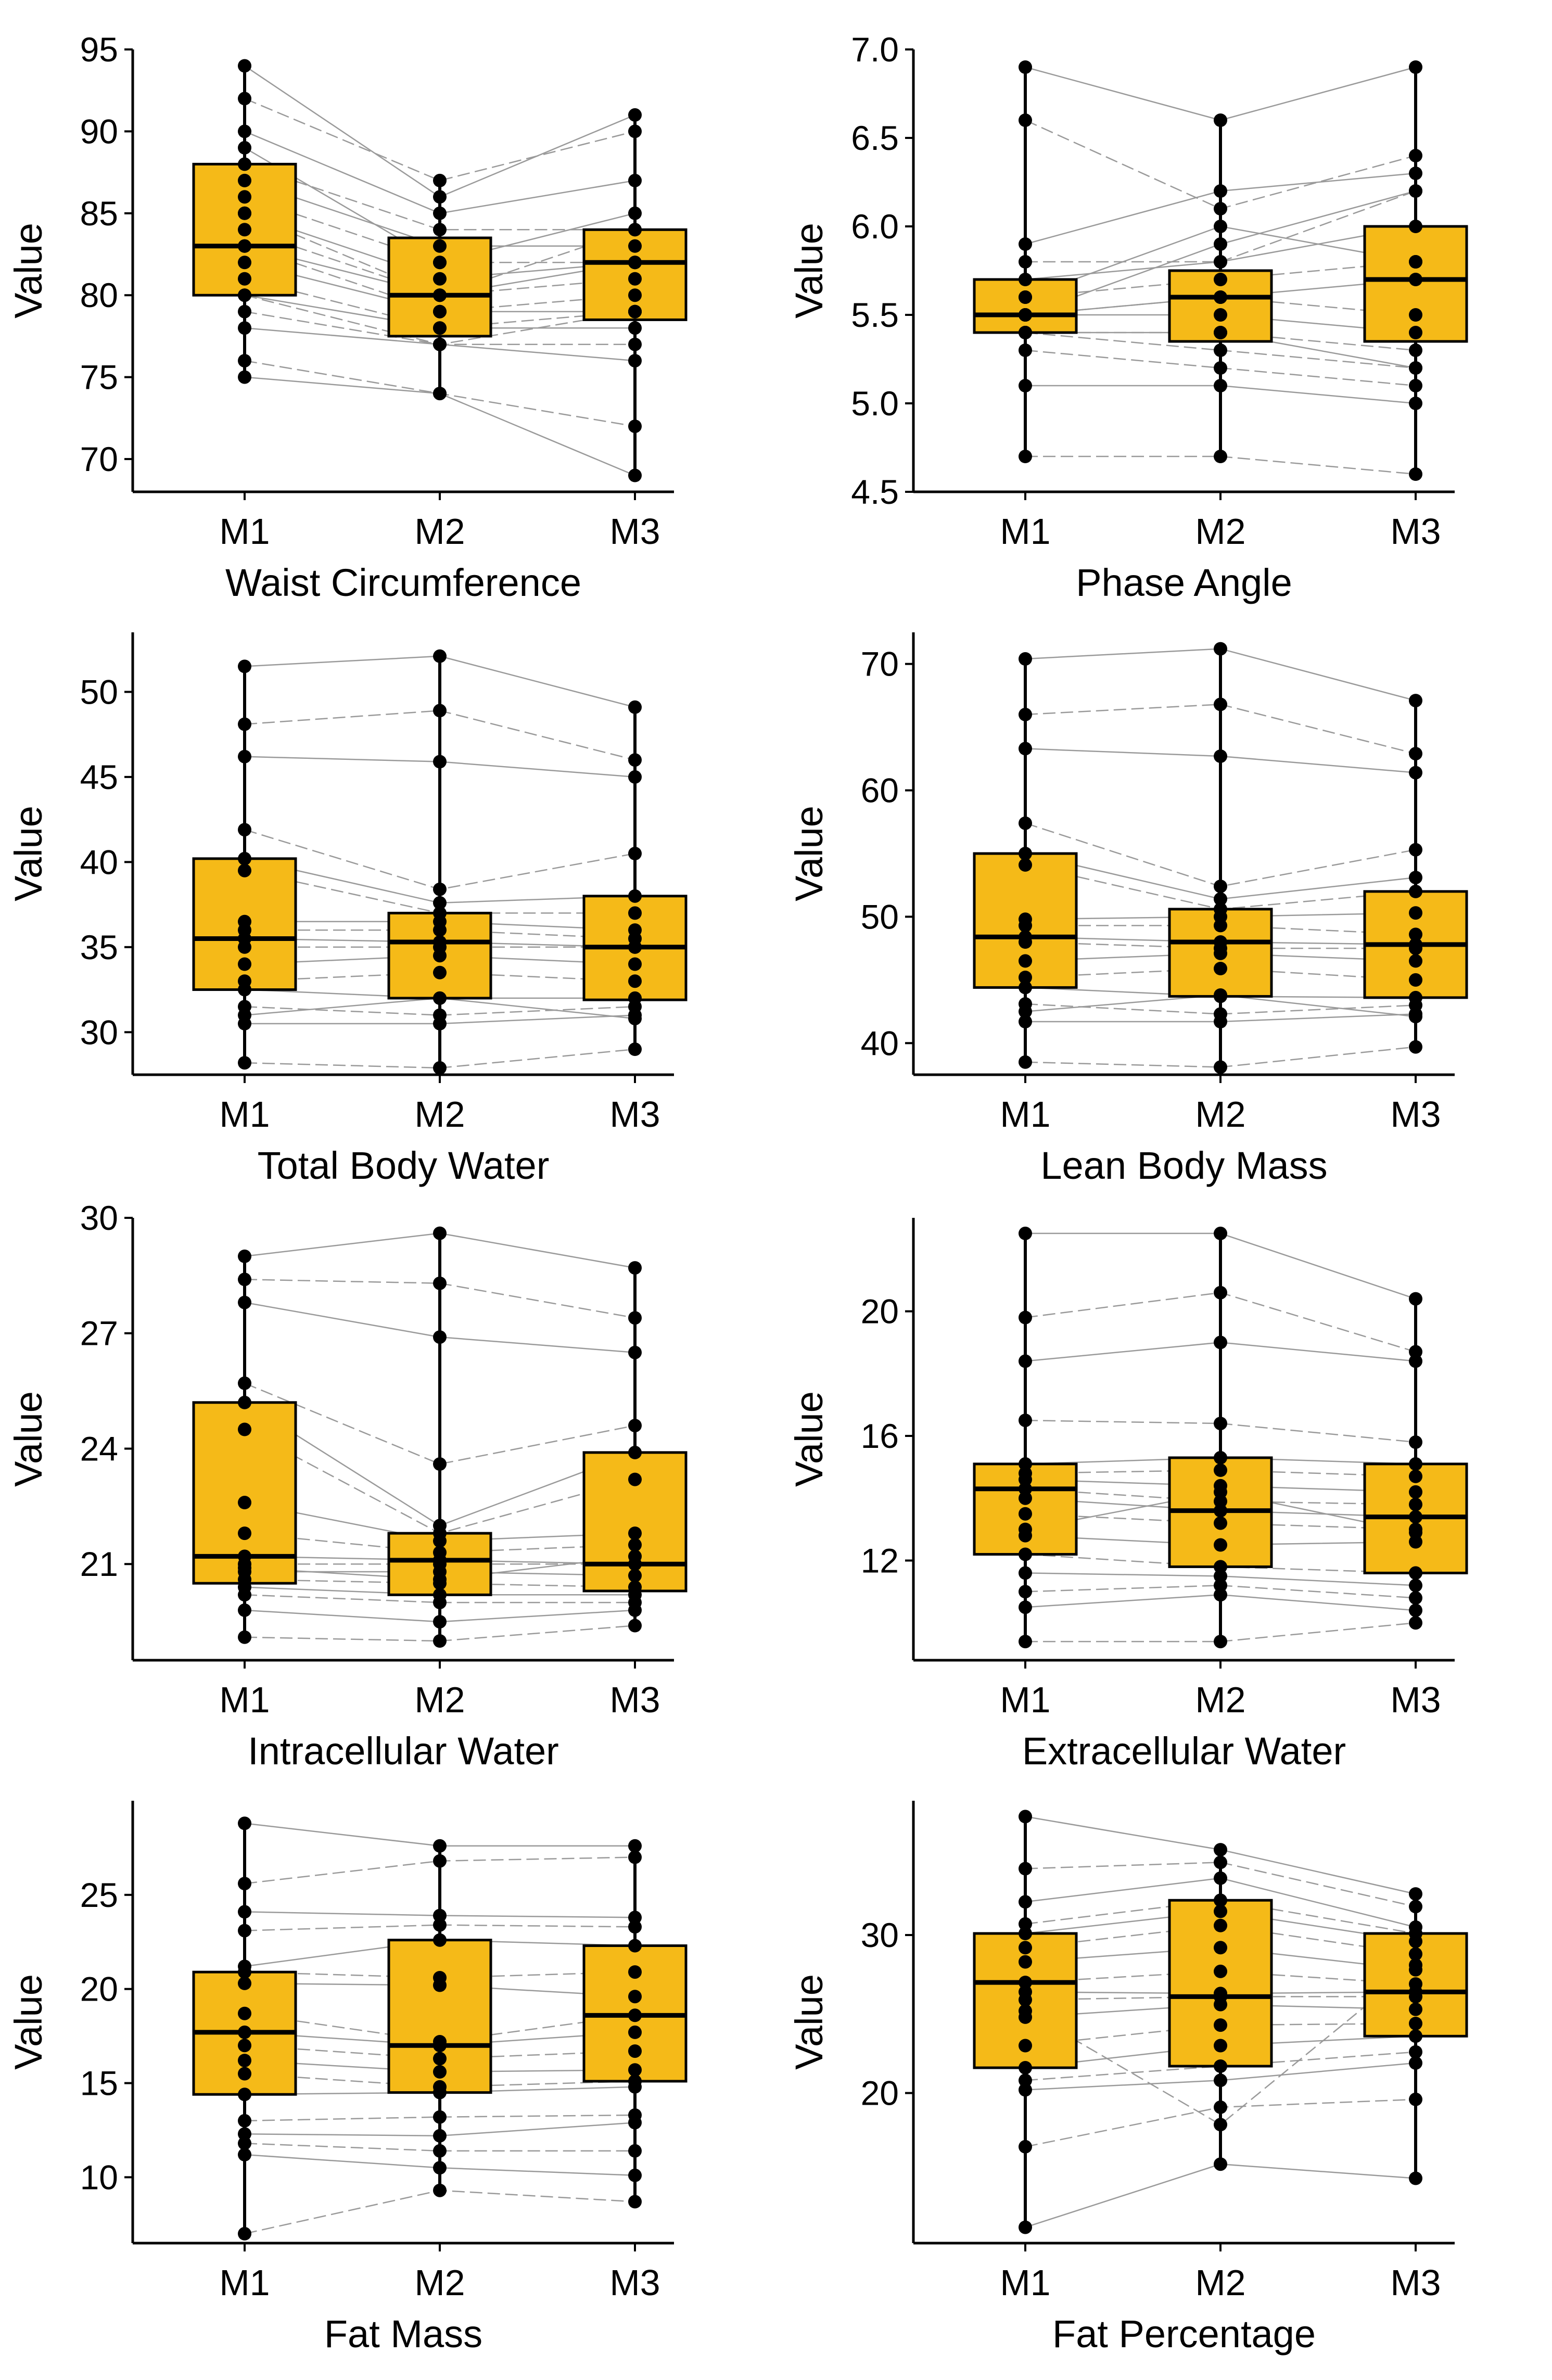 This screenshot has height=2380, width=1552. What do you see at coordinates (99, 295) in the screenshot?
I see `y-tick-label: 80` at bounding box center [99, 295].